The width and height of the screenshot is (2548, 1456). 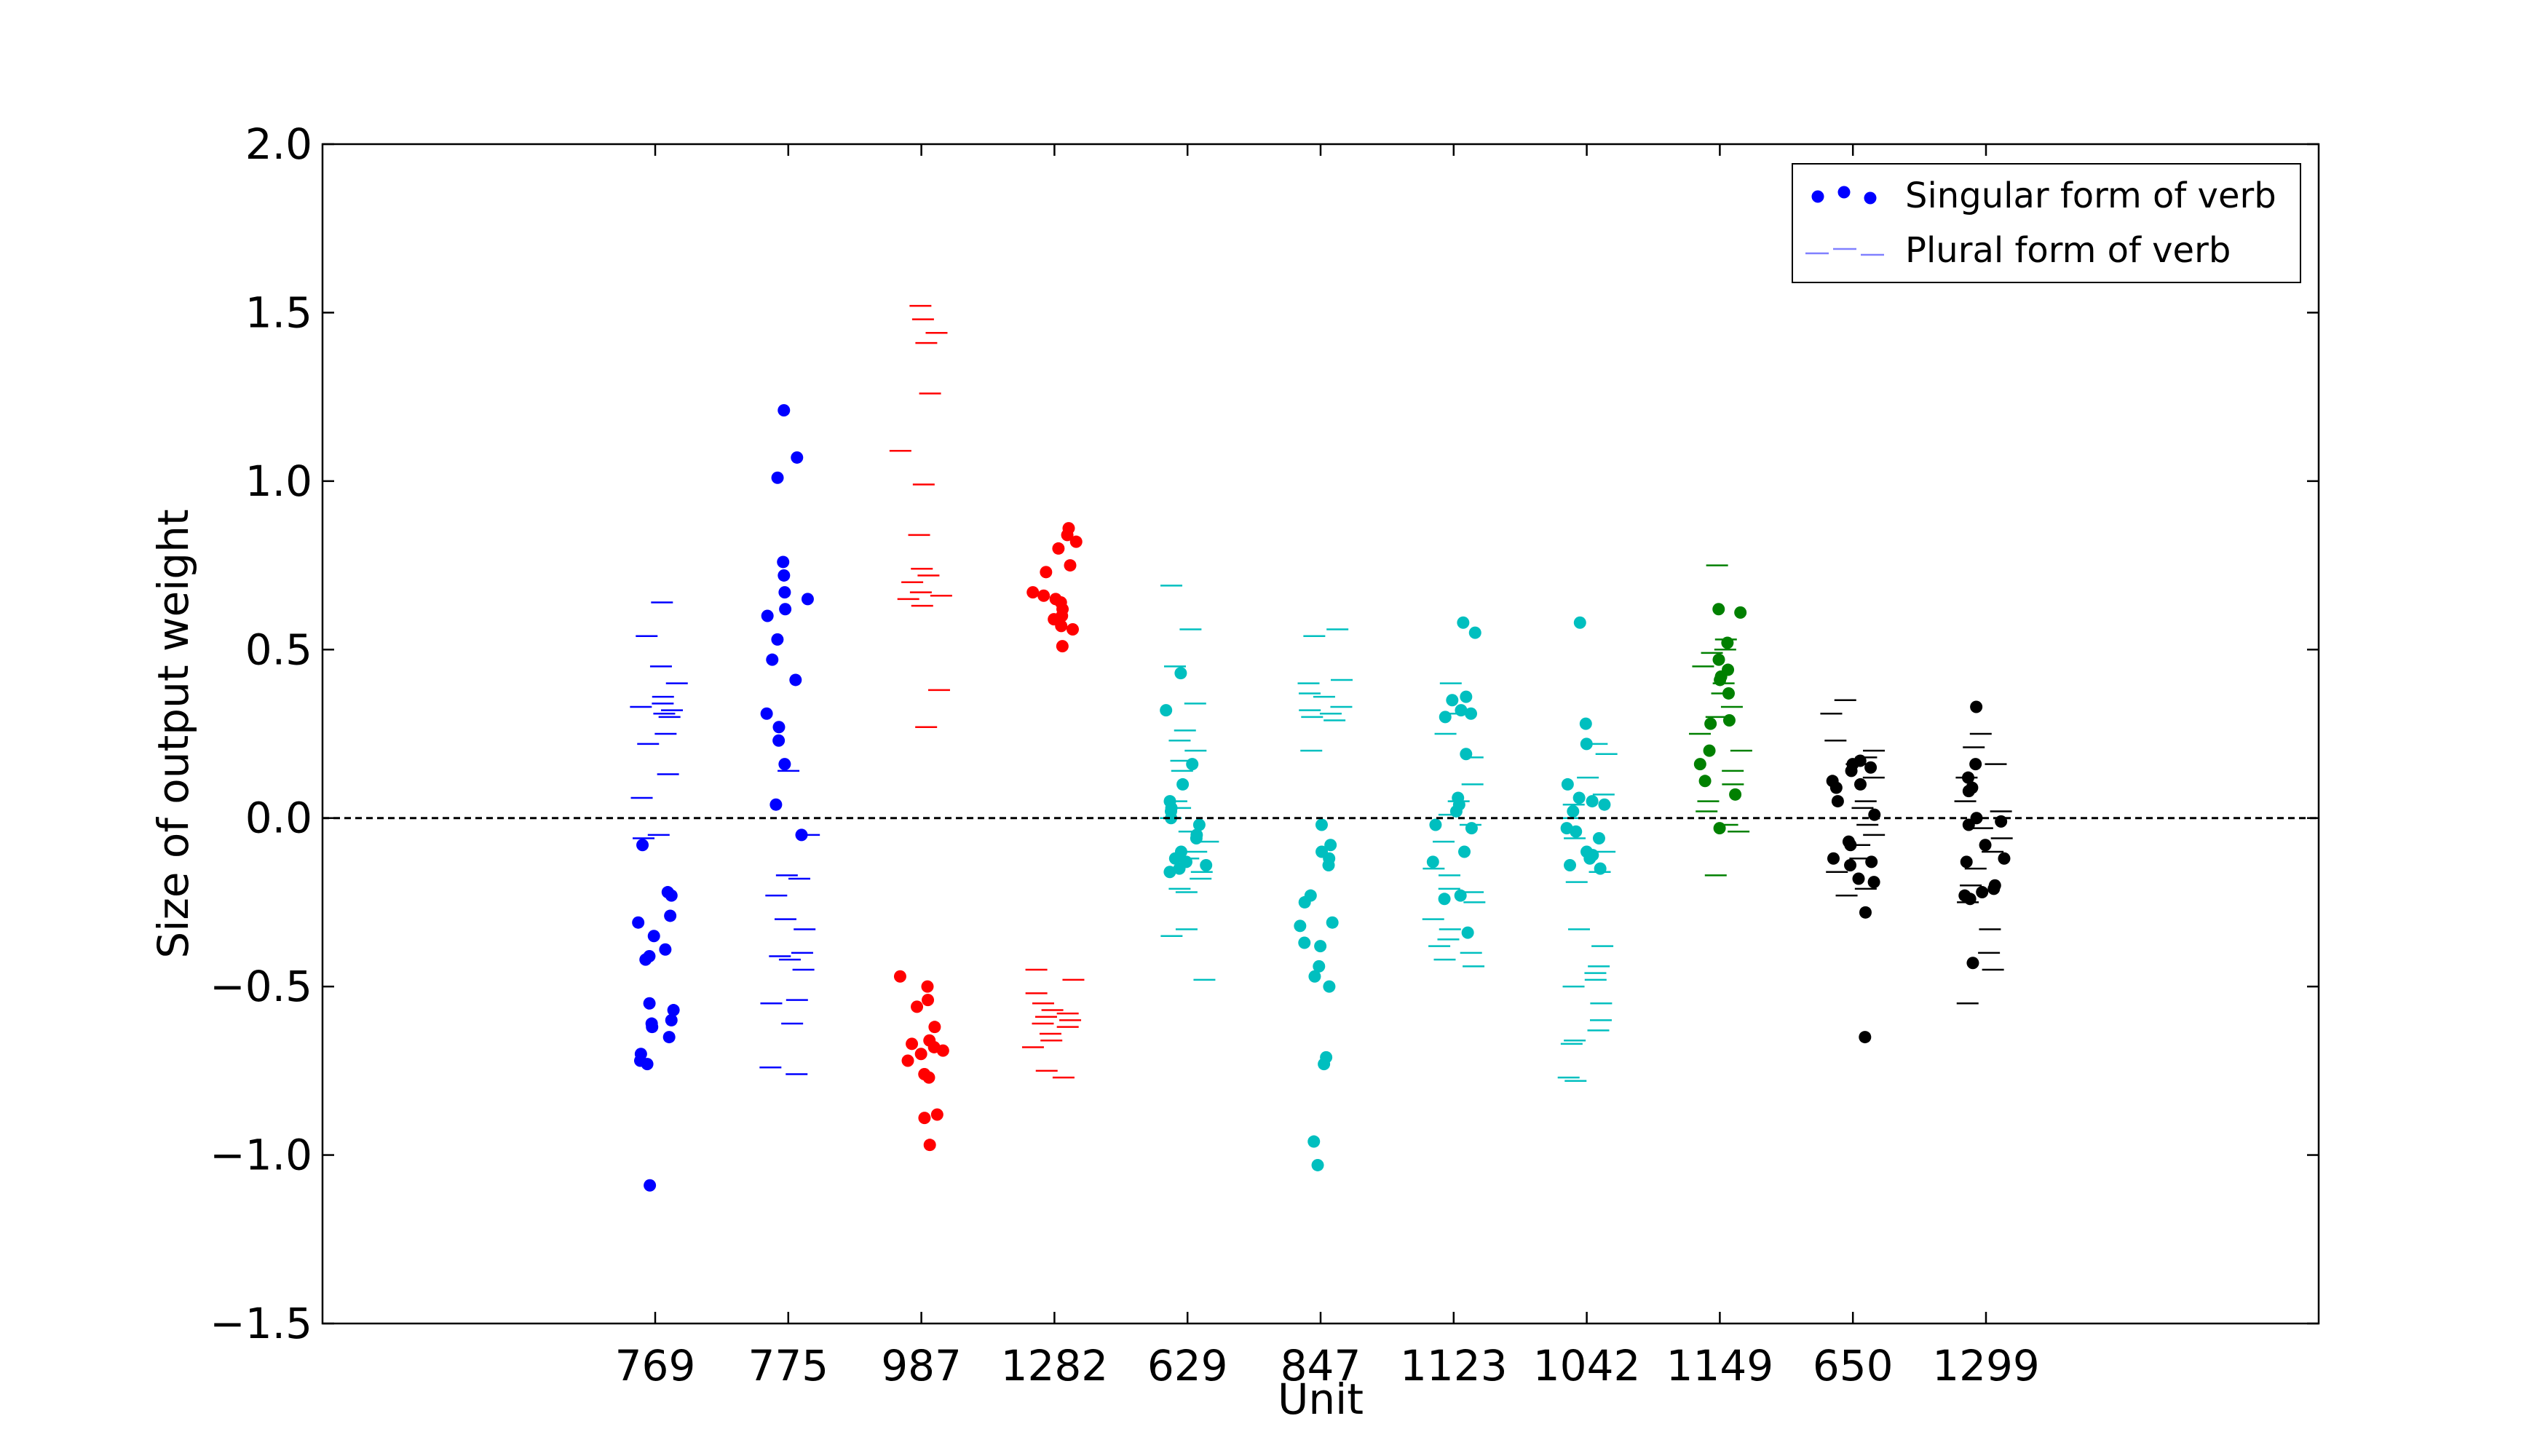 What do you see at coordinates (2046, 223) in the screenshot?
I see `legend-box` at bounding box center [2046, 223].